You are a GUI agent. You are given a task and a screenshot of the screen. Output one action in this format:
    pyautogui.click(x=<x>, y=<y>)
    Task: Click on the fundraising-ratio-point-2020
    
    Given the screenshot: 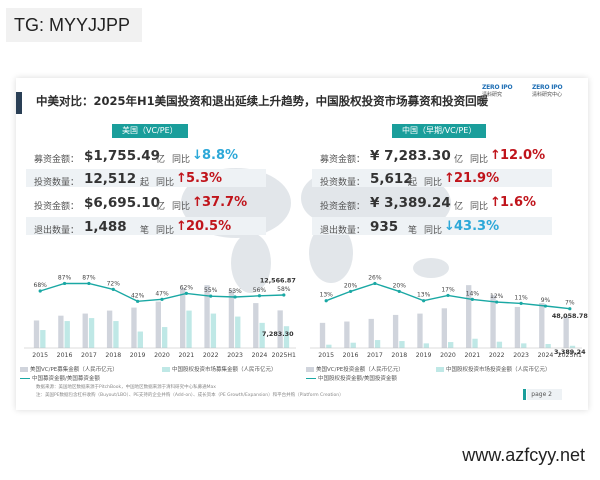 What is the action you would take?
    pyautogui.click(x=162, y=299)
    